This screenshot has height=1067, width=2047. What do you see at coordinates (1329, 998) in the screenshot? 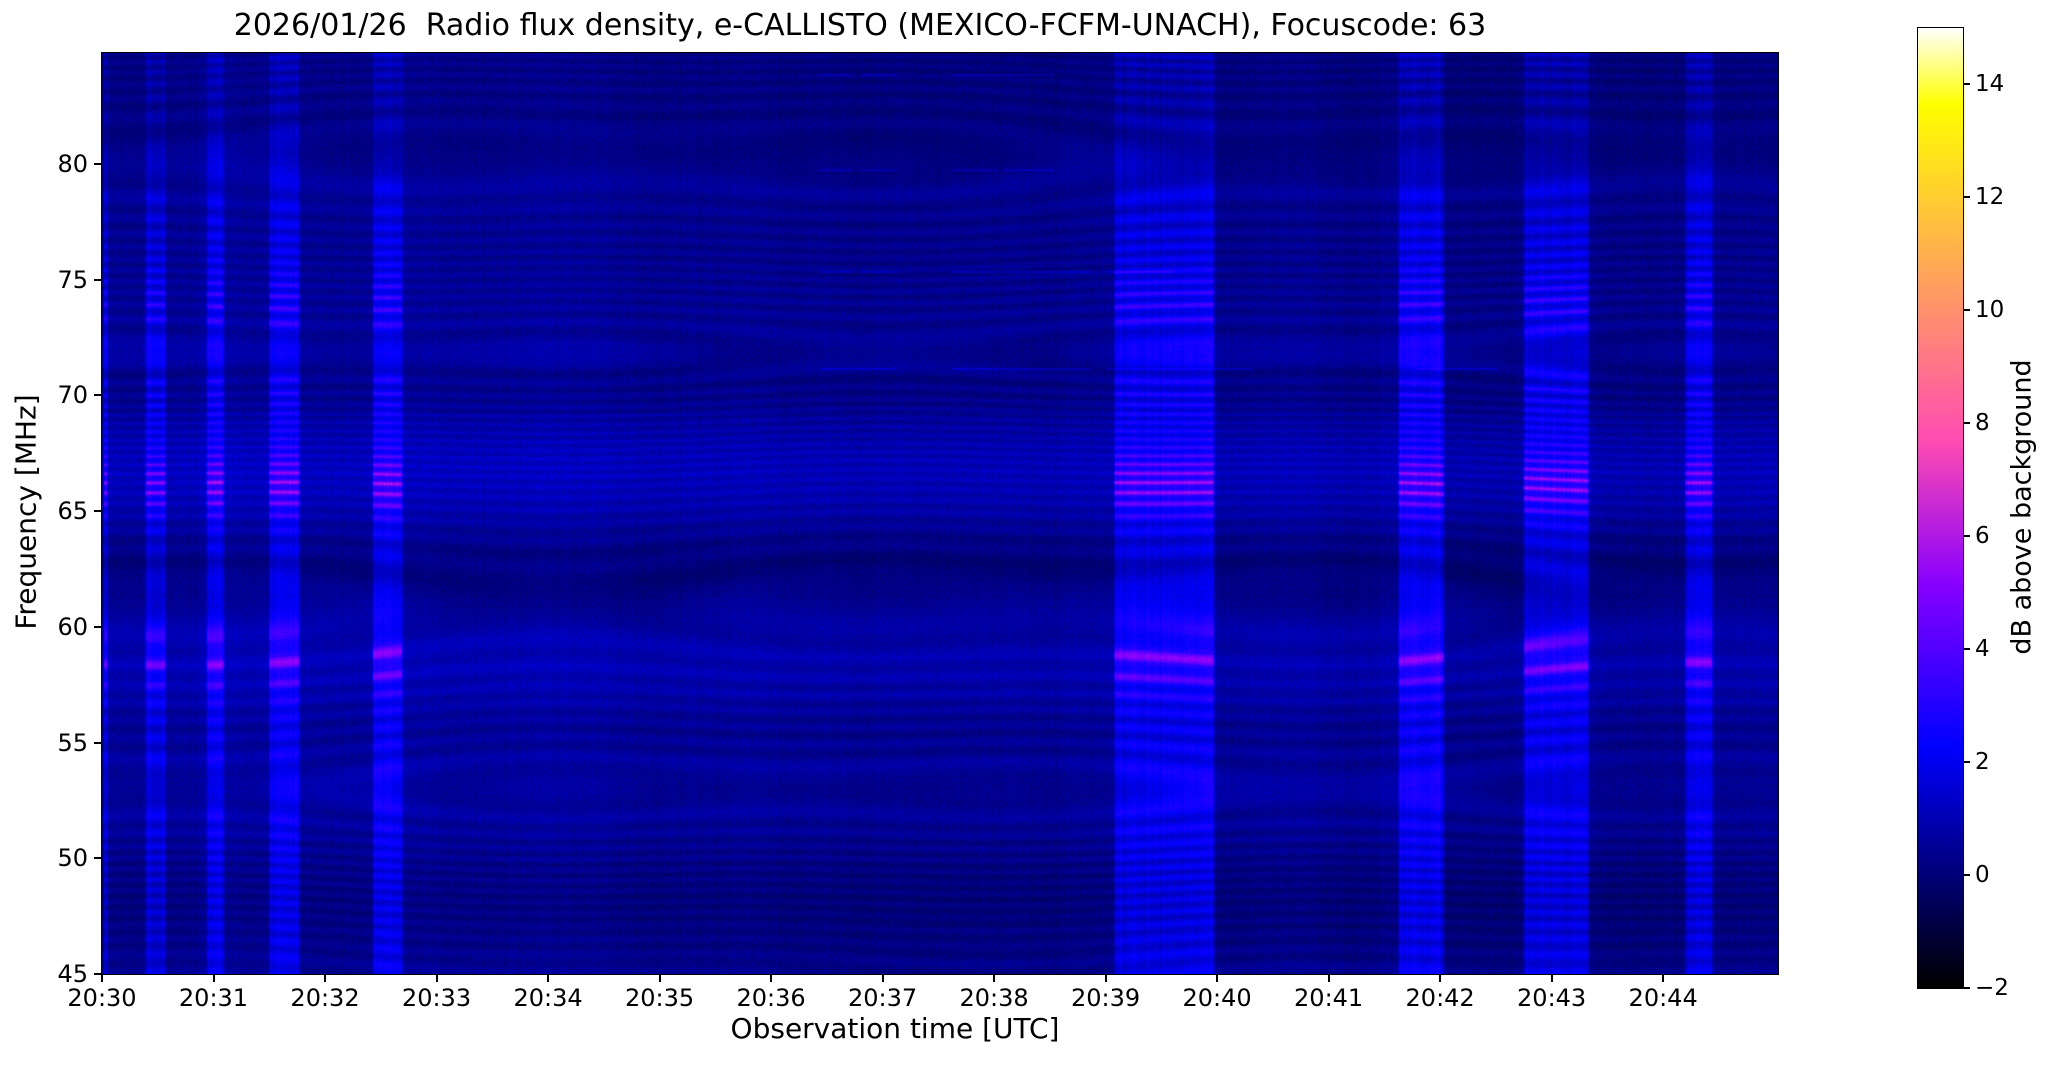
I see `x-tick-label: 20:41` at bounding box center [1329, 998].